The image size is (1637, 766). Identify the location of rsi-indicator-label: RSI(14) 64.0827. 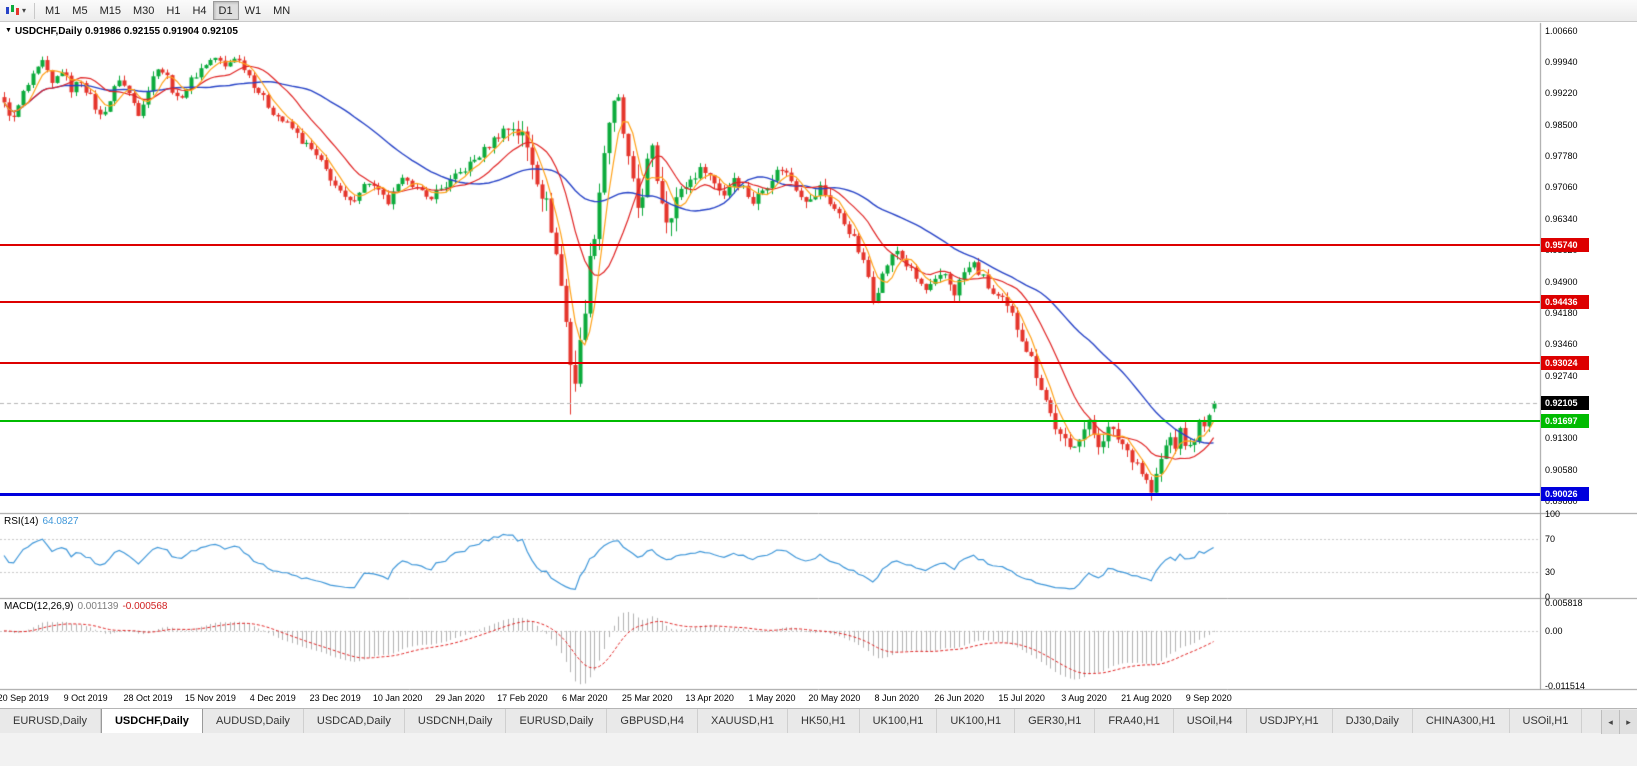
(41, 521).